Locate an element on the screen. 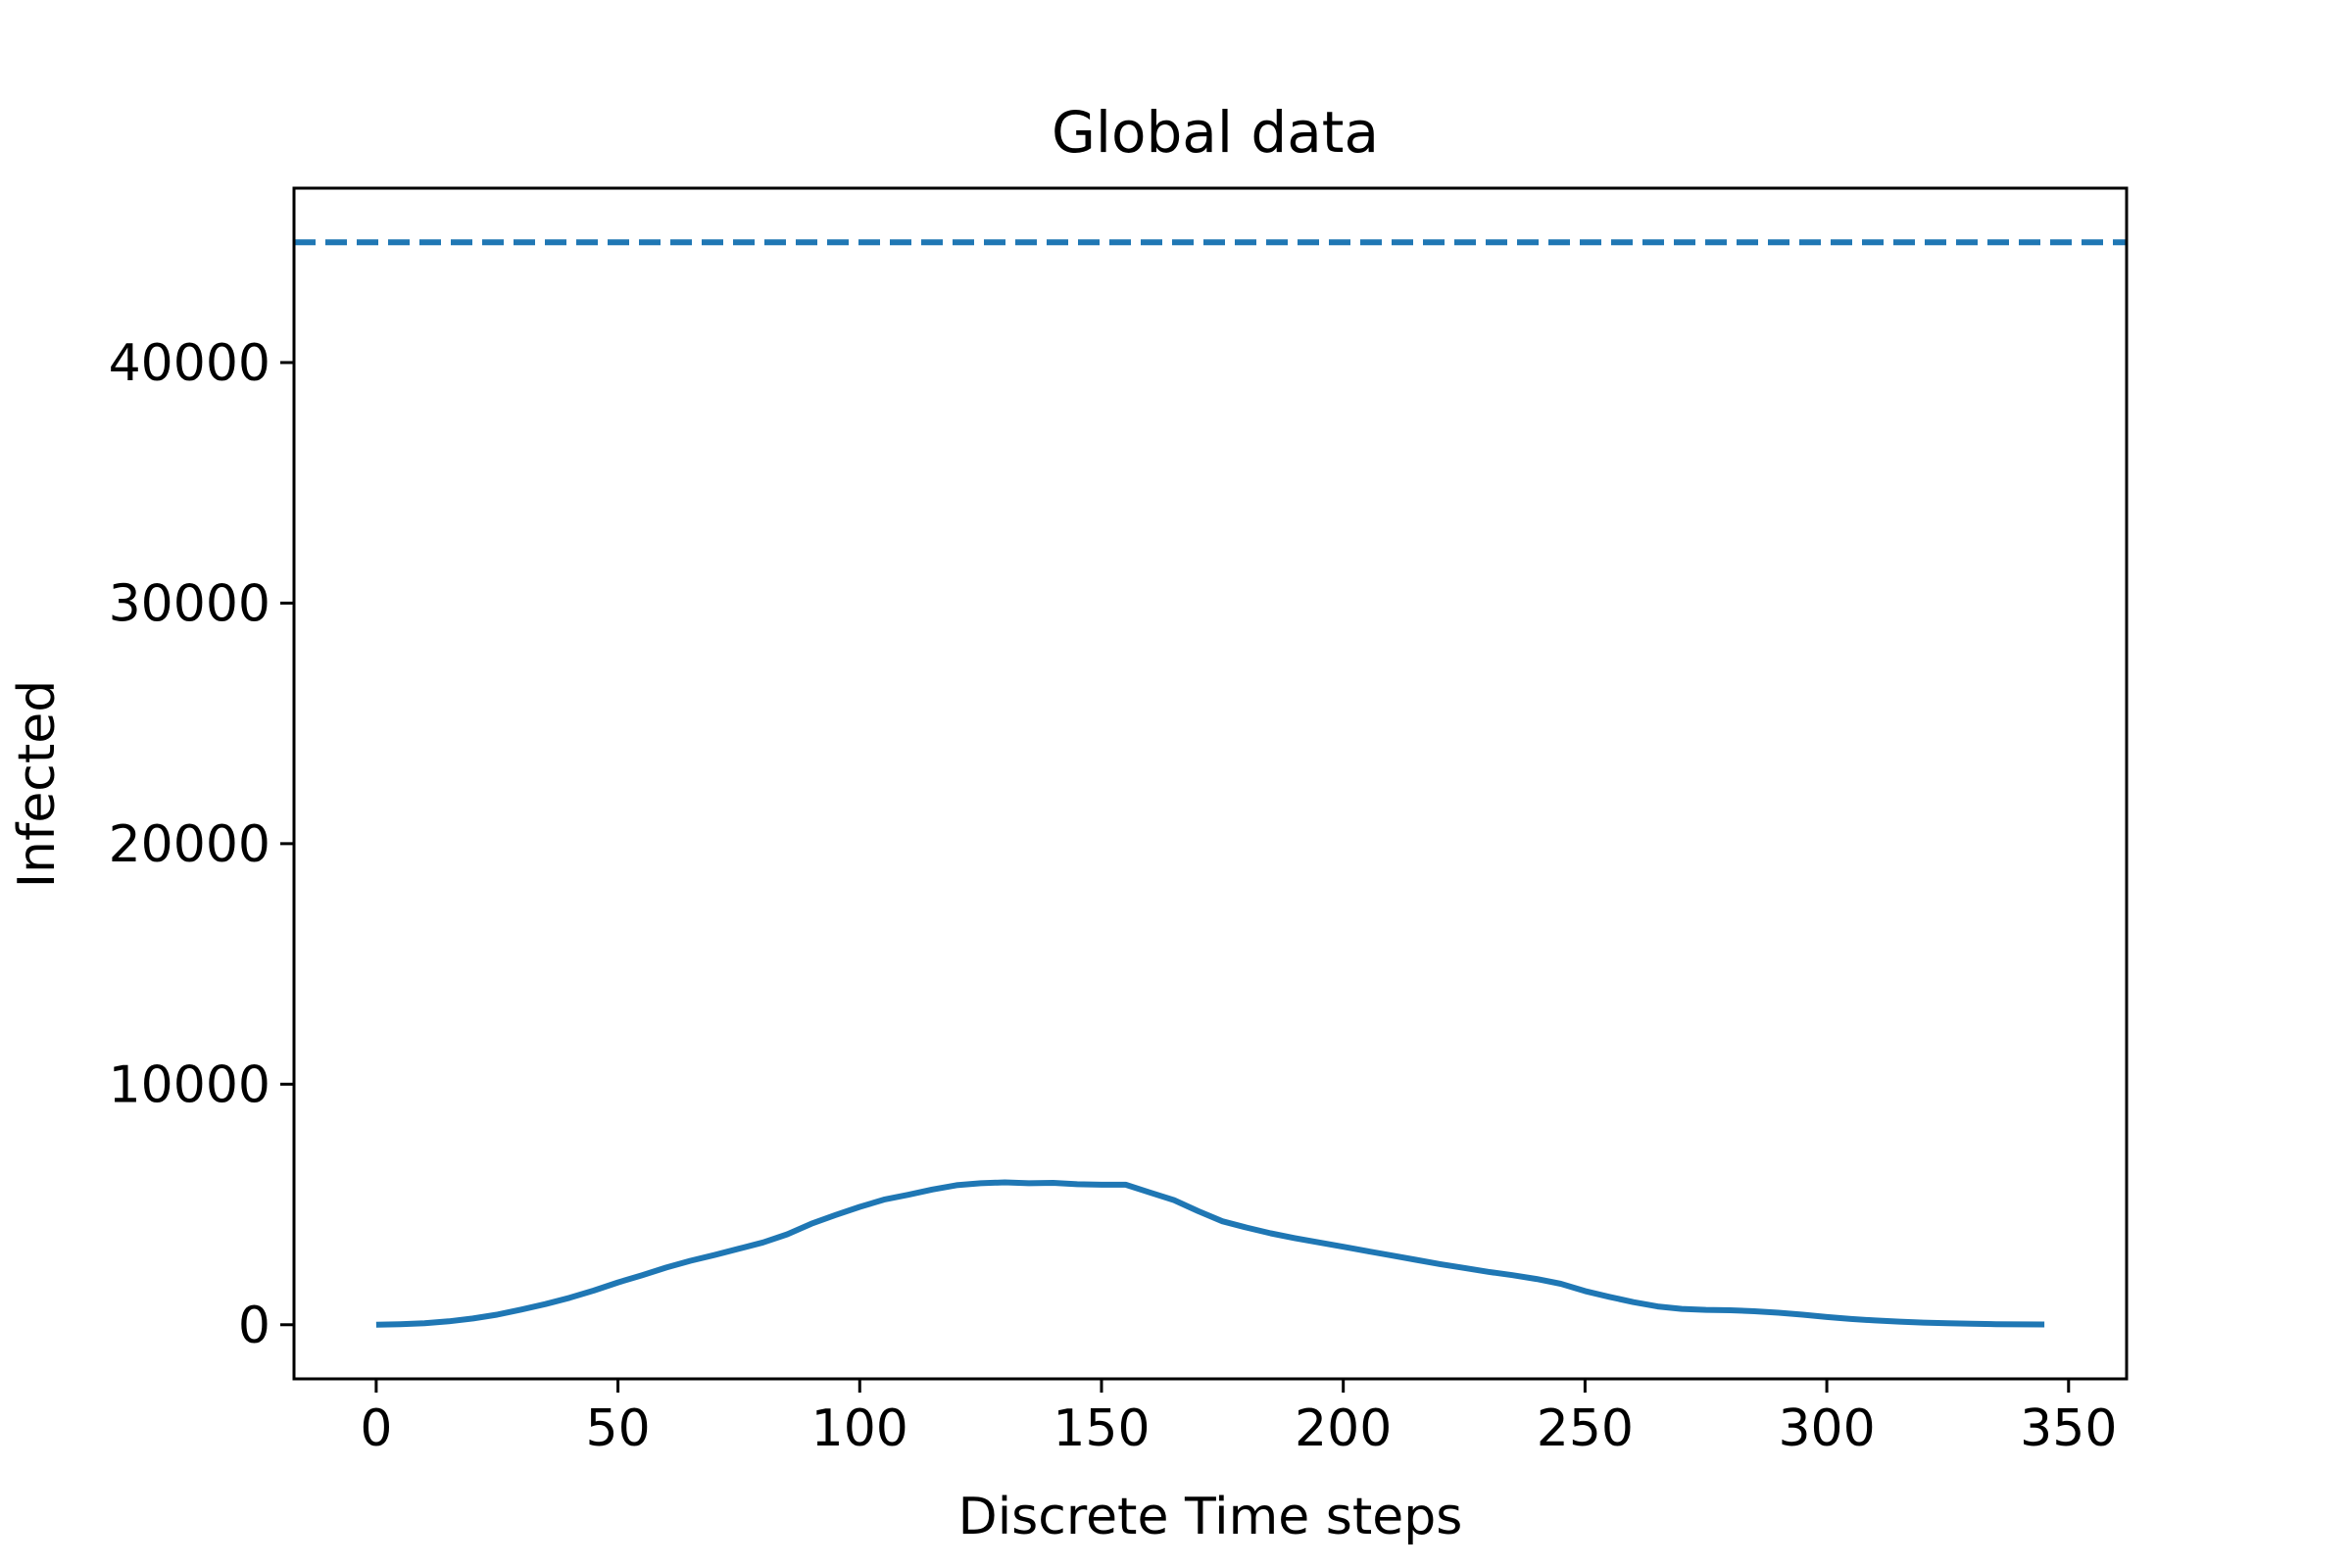 Image resolution: width=2352 pixels, height=1568 pixels. y-axis-label: Infected is located at coordinates (37, 784).